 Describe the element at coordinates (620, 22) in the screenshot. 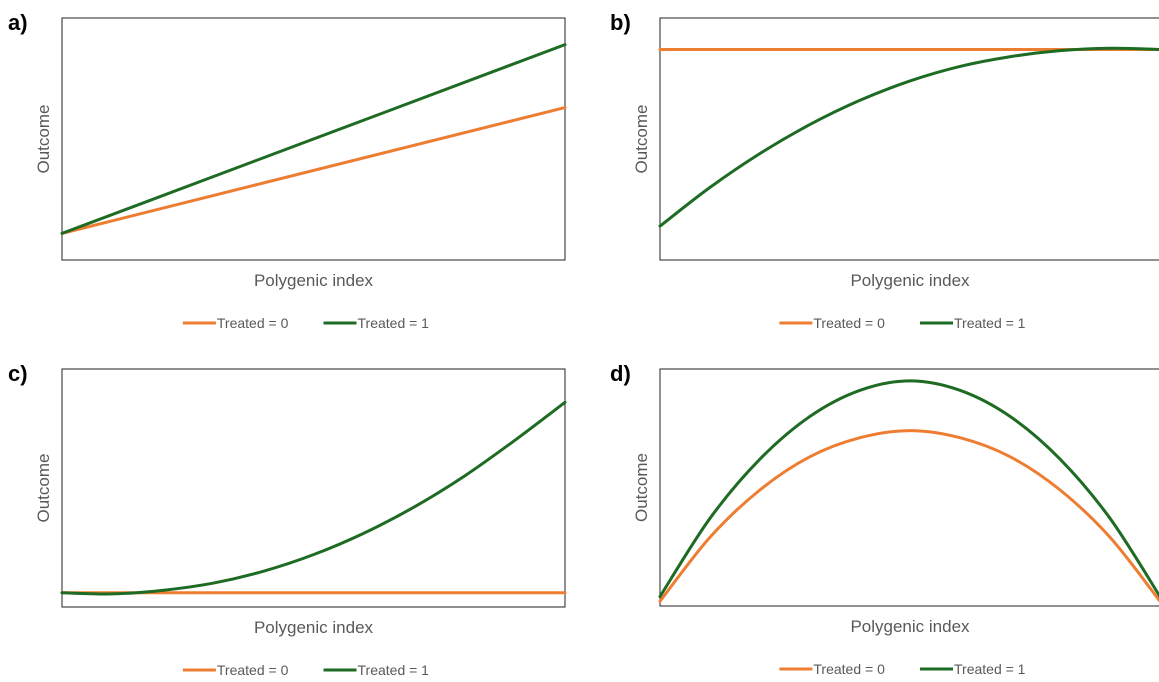

I see `panel-label: b)` at that location.